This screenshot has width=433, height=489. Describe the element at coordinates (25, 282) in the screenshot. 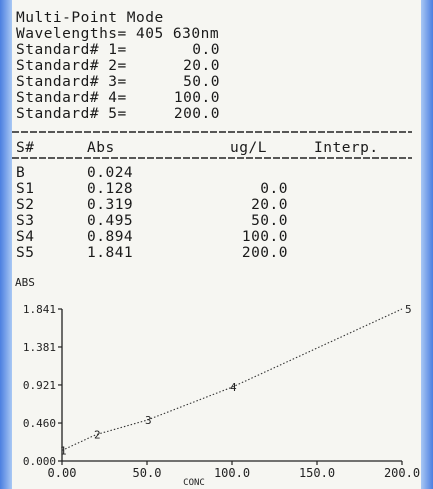

I see `y-axis-title: ABS` at that location.